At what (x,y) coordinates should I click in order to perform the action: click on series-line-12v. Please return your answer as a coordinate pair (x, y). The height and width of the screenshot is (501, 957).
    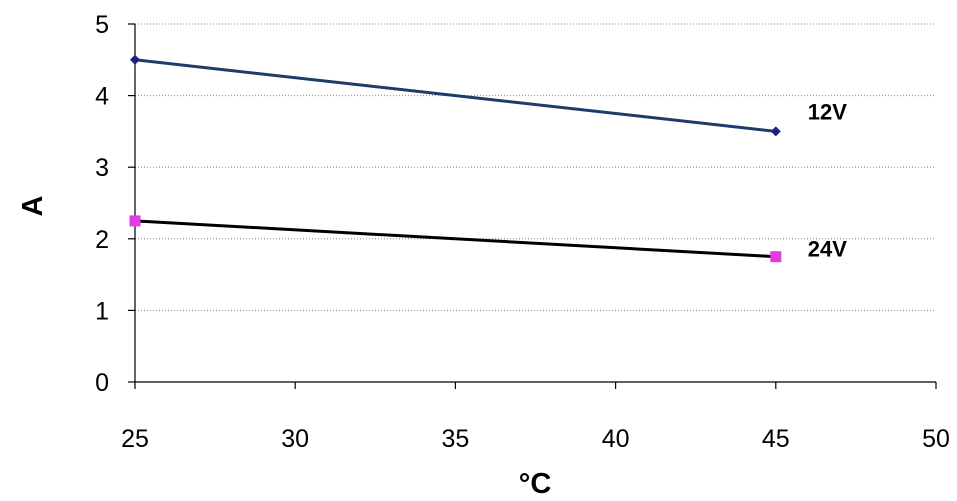
    Looking at the image, I should click on (455, 95).